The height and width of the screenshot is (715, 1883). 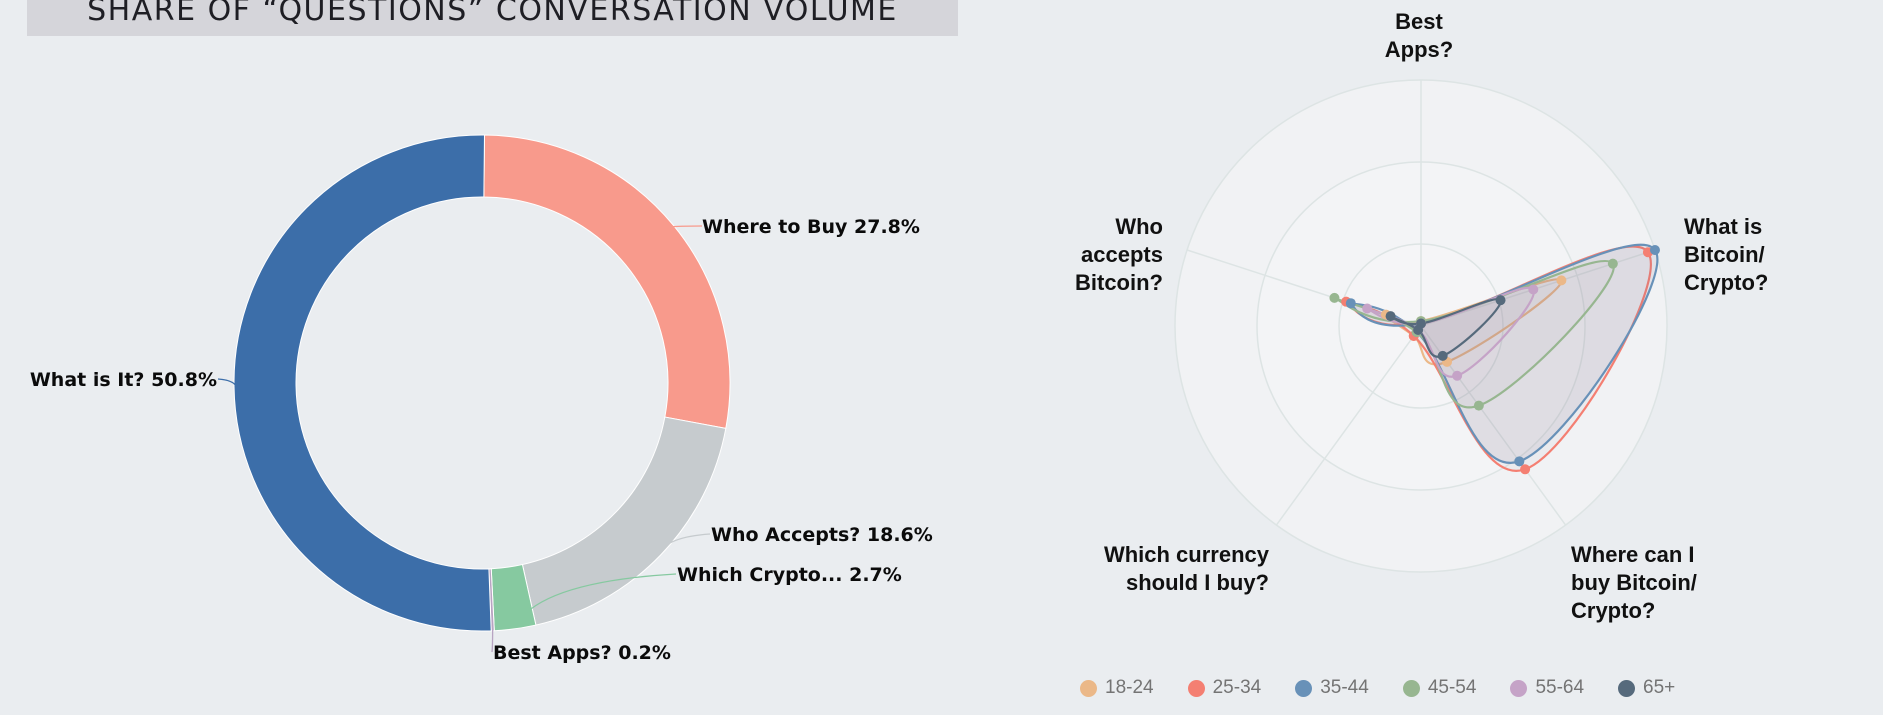 I want to click on radar-legend: 18-24 25-34 35-44 45-54 55-64 65+, so click(x=1394, y=688).